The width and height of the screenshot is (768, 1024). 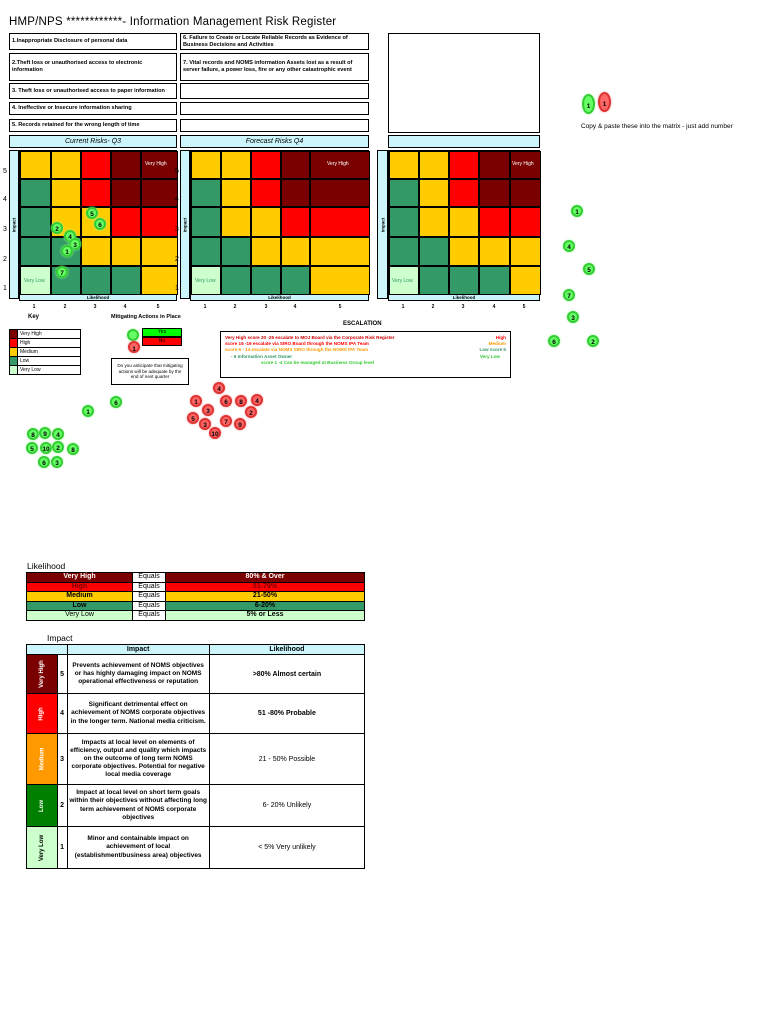 What do you see at coordinates (32, 448) in the screenshot?
I see `spare-green-bubble: 5` at bounding box center [32, 448].